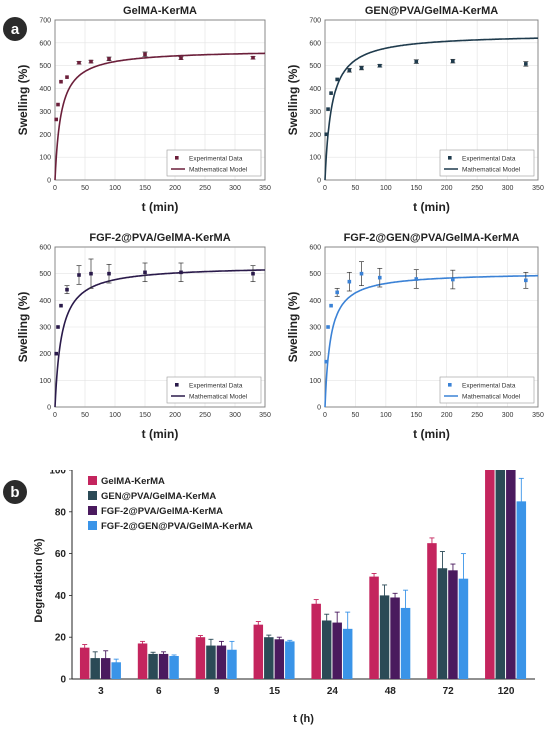  Describe the element at coordinates (386, 415) in the screenshot. I see `x-tick-label: 100` at that location.